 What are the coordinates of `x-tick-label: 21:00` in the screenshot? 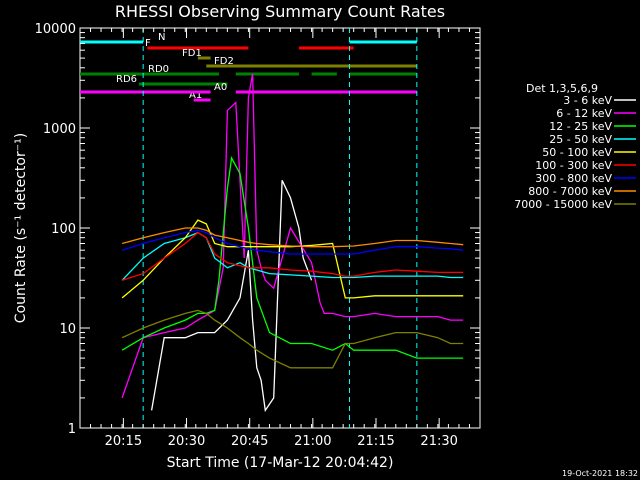 It's located at (312, 441).